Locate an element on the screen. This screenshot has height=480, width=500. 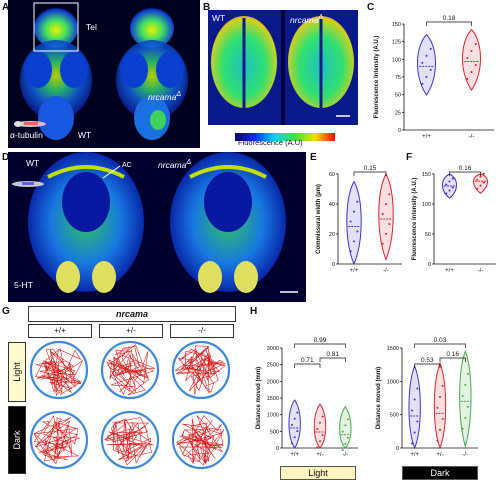
y-tick-label: 60 is located at coordinates (332, 175).